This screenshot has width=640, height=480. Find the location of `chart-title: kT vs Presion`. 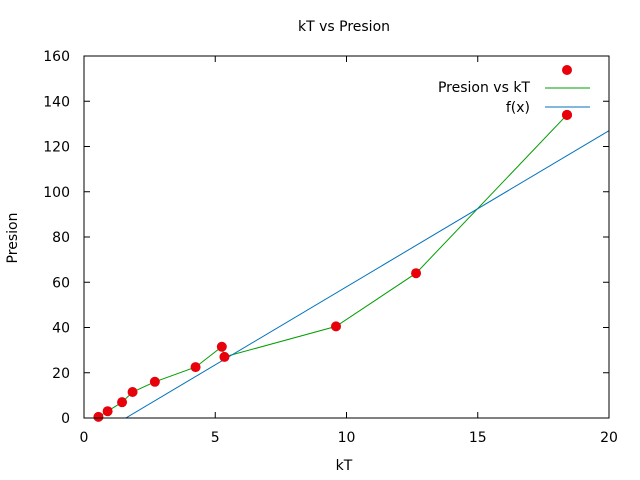

chart-title: kT vs Presion is located at coordinates (344, 27).